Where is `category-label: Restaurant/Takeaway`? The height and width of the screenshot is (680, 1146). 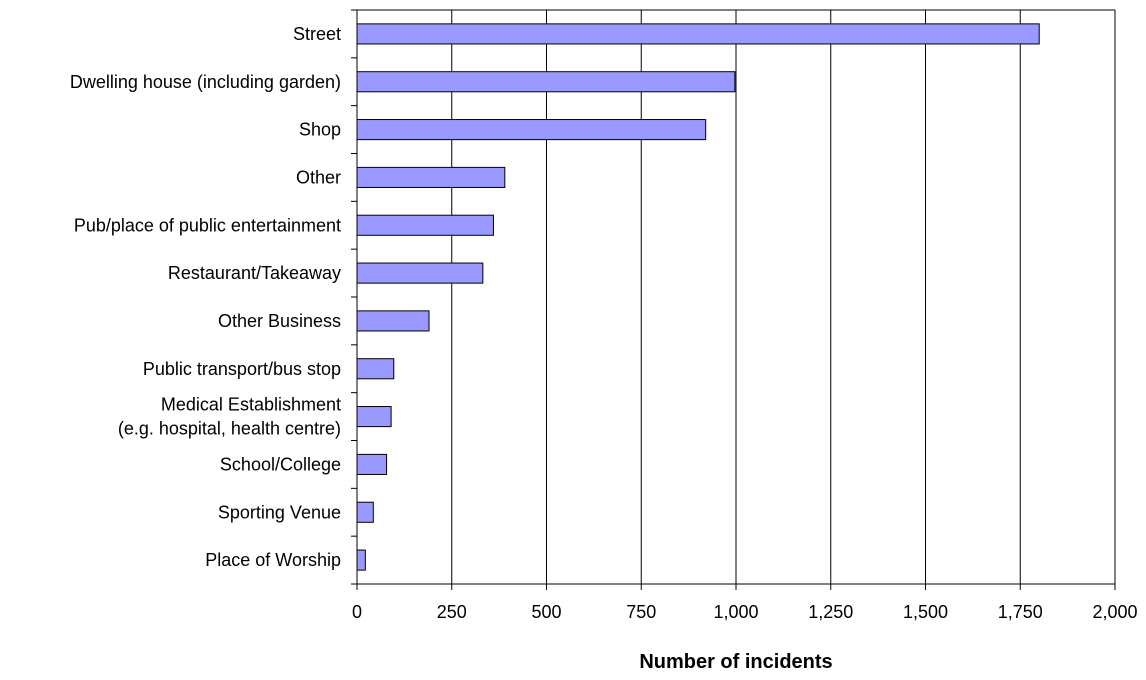 category-label: Restaurant/Takeaway is located at coordinates (254, 273).